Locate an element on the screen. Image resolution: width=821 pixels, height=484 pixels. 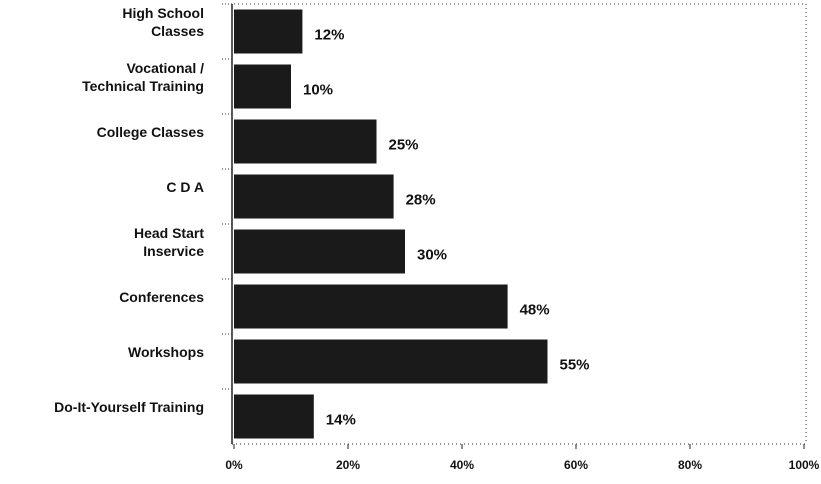
value-label: 48% is located at coordinates (535, 309).